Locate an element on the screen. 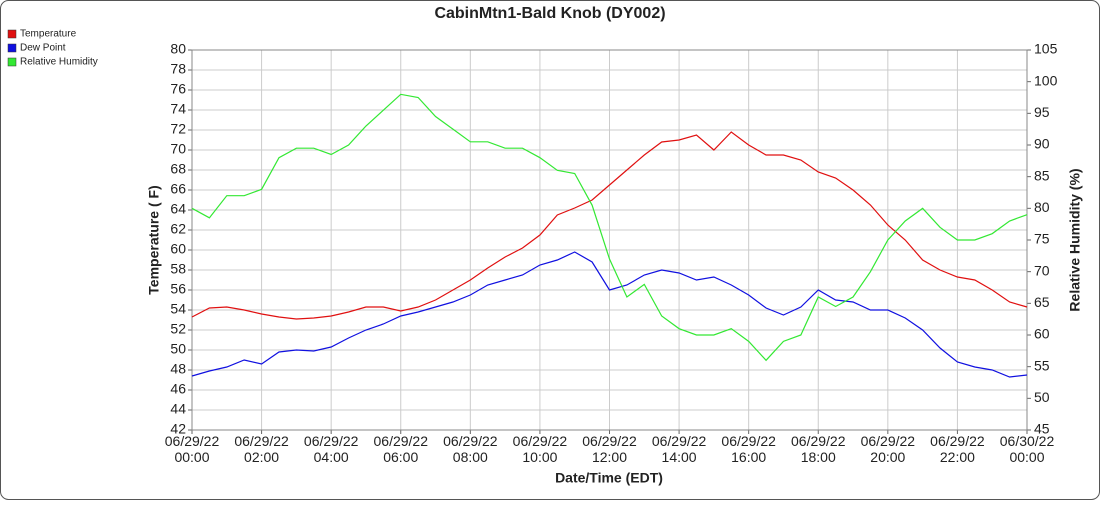 Image resolution: width=1100 pixels, height=505 pixels. y-tick-label: 78 is located at coordinates (178, 69).